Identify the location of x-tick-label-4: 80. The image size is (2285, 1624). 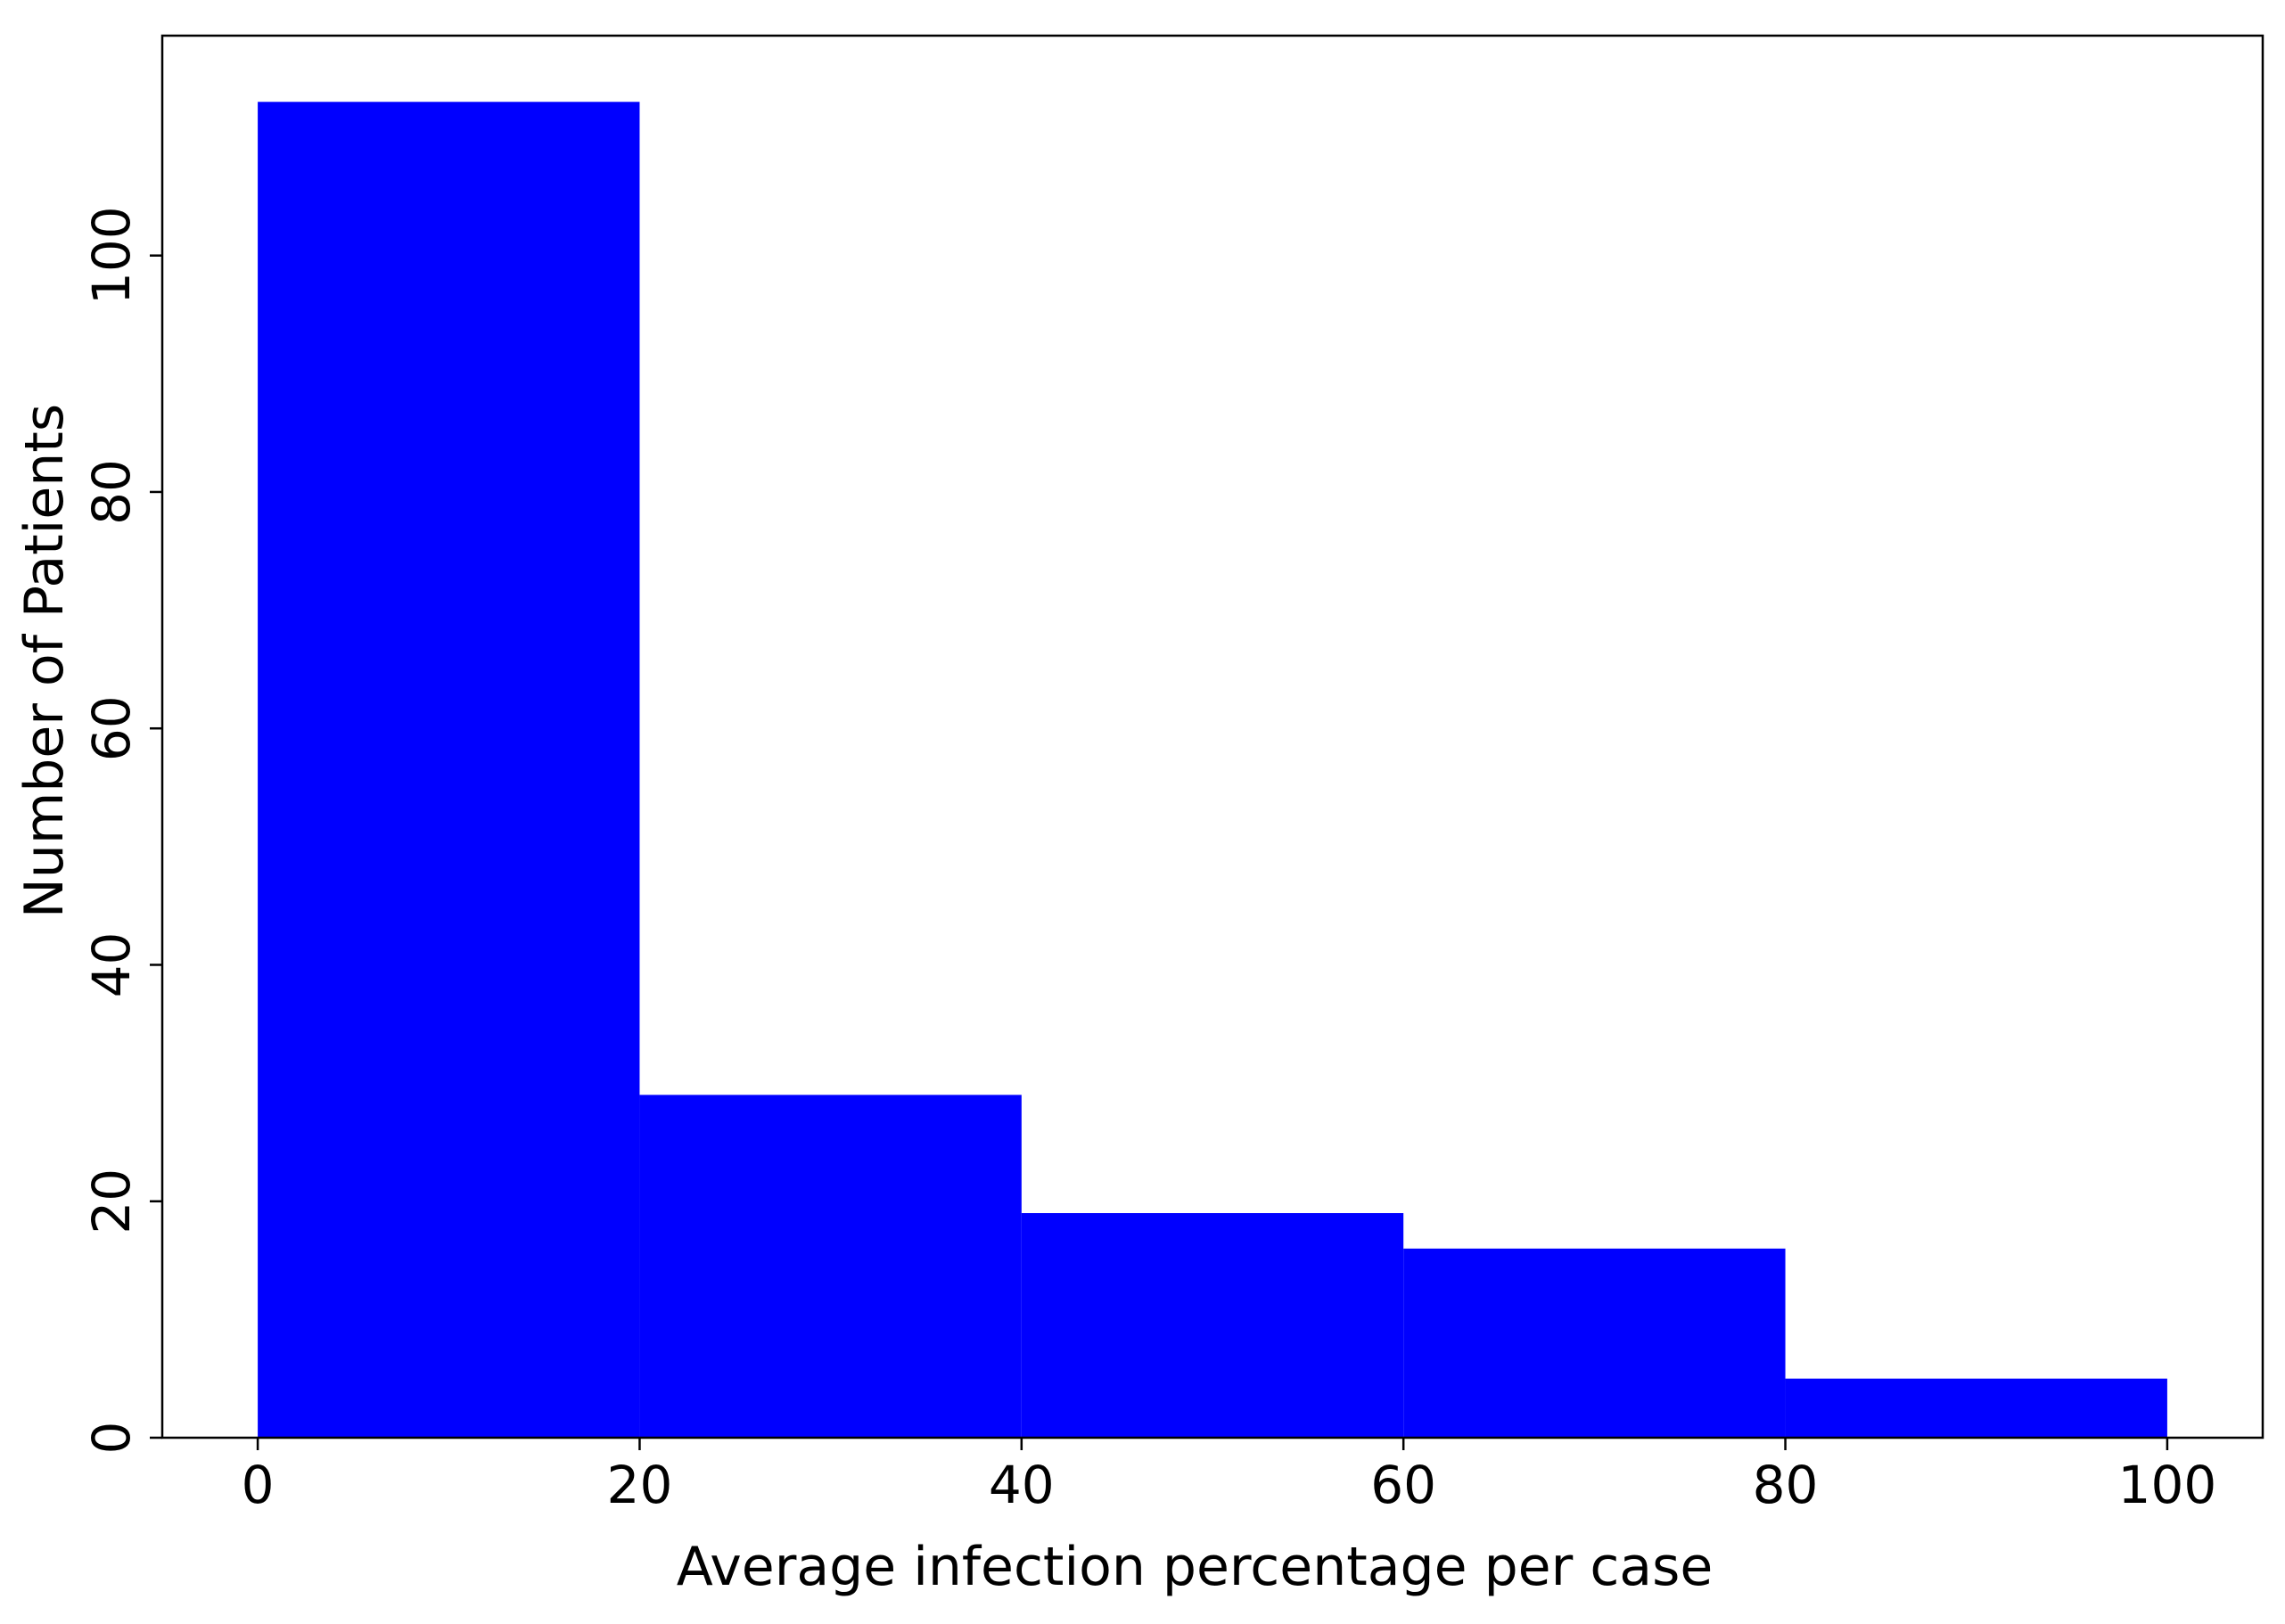
(1786, 1485).